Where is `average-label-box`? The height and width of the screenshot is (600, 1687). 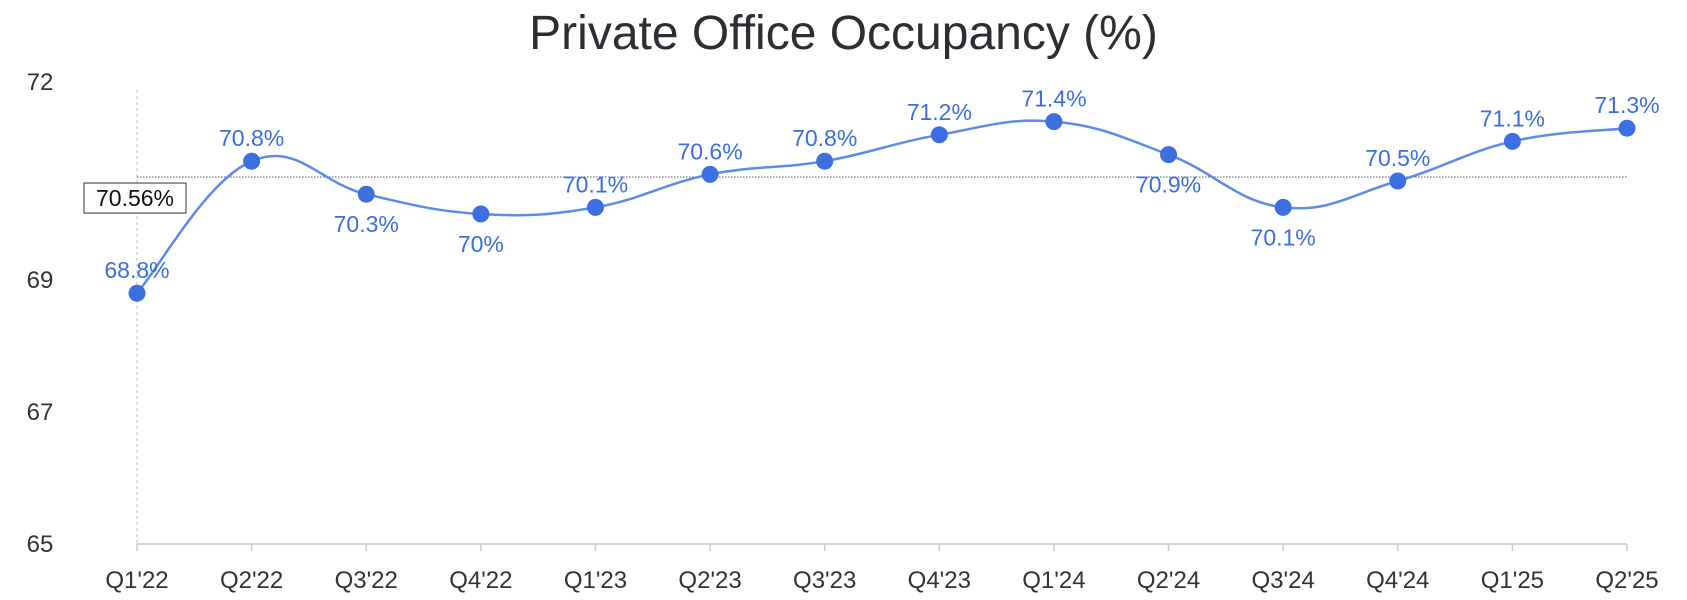 average-label-box is located at coordinates (135, 198).